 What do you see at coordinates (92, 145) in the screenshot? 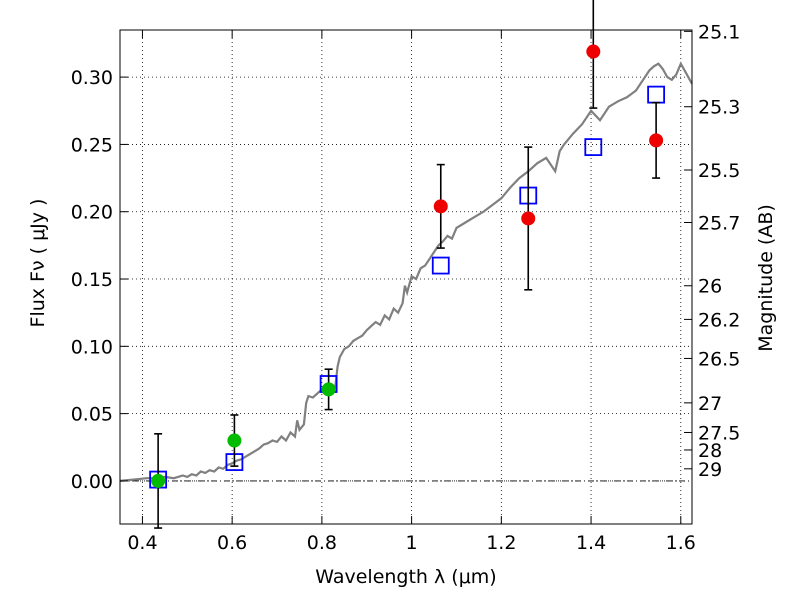
I see `y-tick-label: 0.25` at bounding box center [92, 145].